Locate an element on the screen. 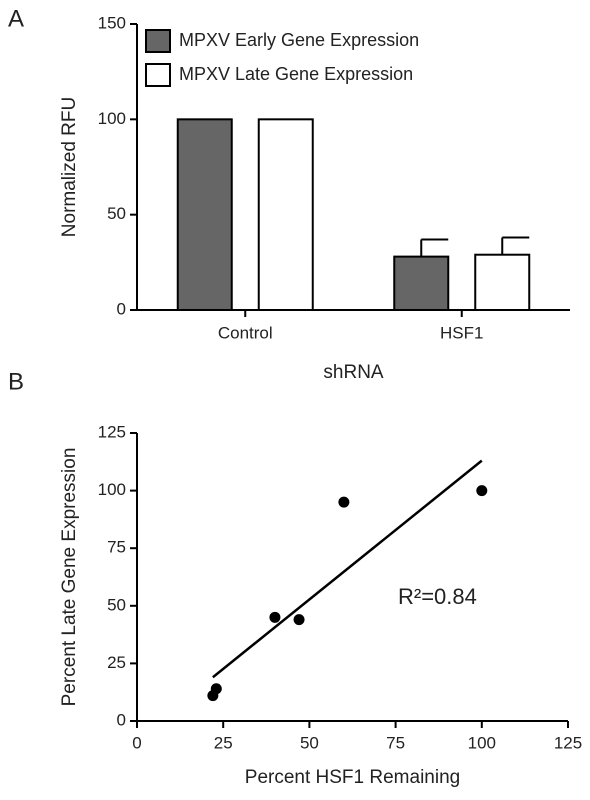 The height and width of the screenshot is (800, 590). fit-line is located at coordinates (347, 569).